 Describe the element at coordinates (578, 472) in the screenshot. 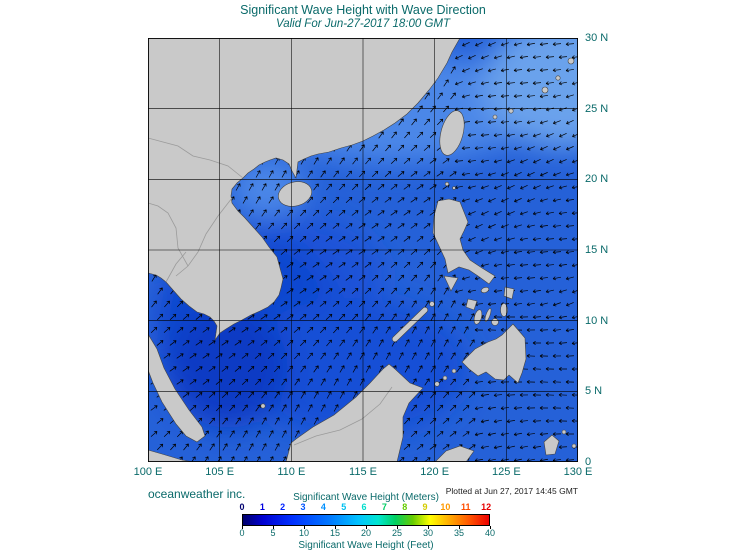

I see `x-tick-label: 130 E` at that location.